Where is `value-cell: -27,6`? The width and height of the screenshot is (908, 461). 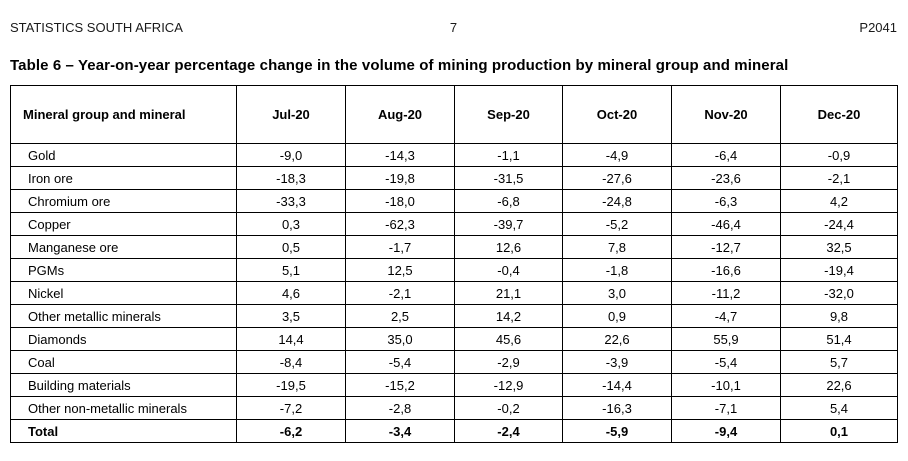 value-cell: -27,6 is located at coordinates (617, 178).